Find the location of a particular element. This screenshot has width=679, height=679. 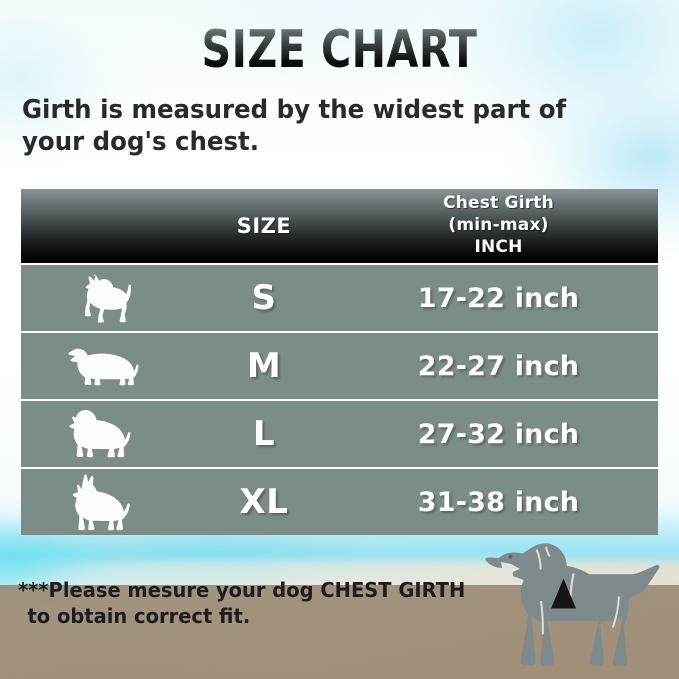

footnote-line-1: ***Please mesure your dog CHEST GIRTH is located at coordinates (242, 590).